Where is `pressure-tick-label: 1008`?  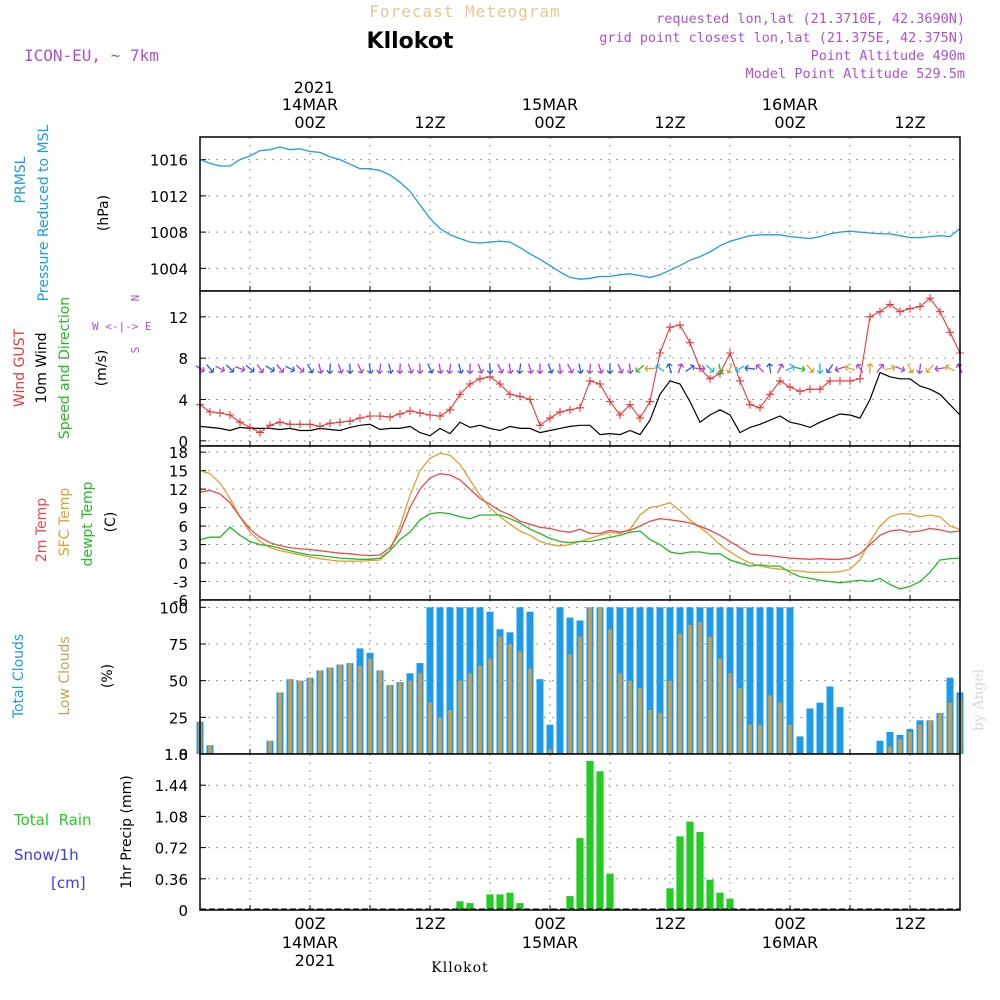 pressure-tick-label: 1008 is located at coordinates (169, 233).